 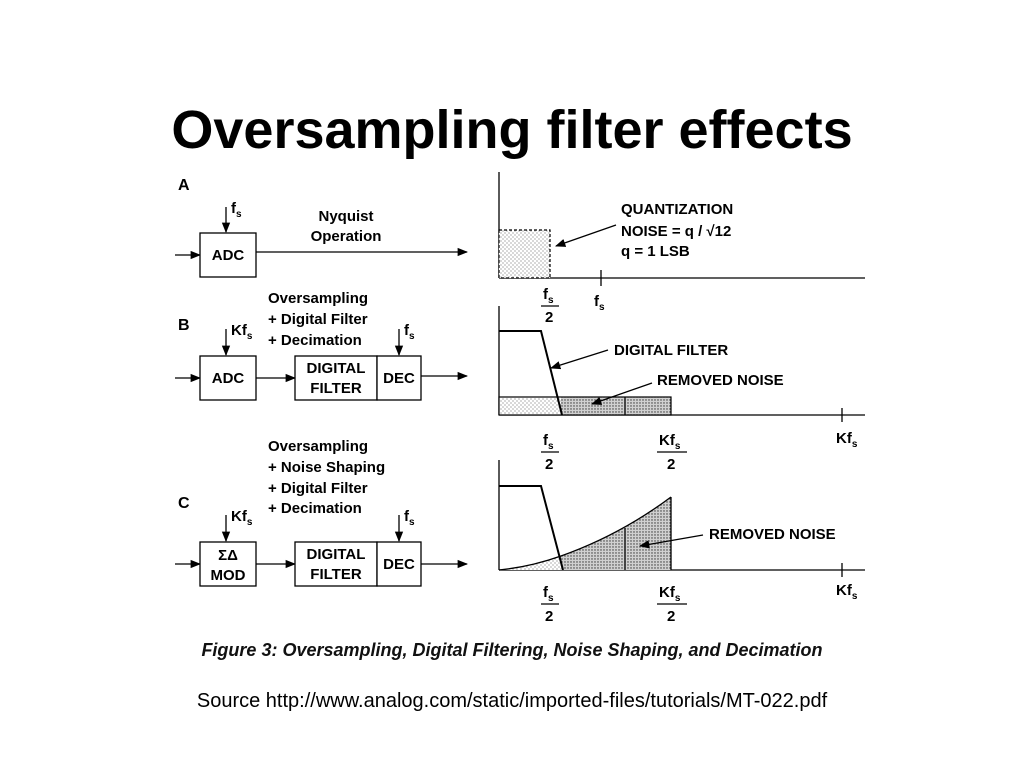 I want to click on digital-filter-label-b: DIGITAL FILTER, so click(x=671, y=350).